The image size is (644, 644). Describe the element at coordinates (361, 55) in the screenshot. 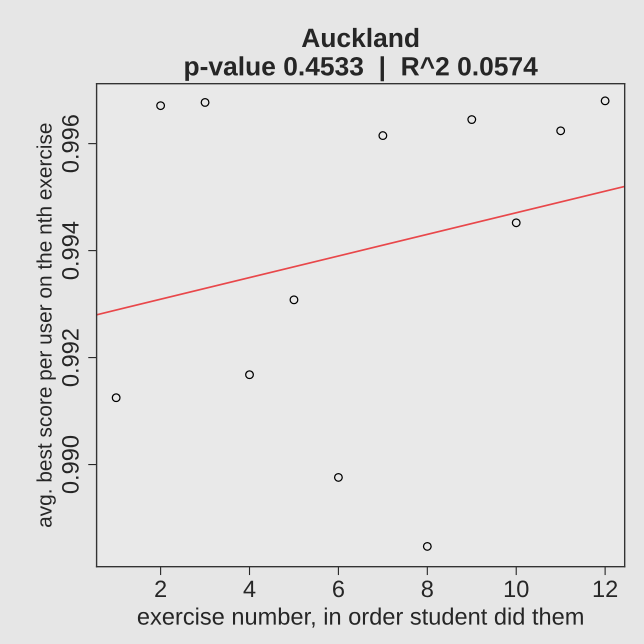

I see `chart-title: Auckland p-value 0.4533 | R^2 0.0574` at that location.